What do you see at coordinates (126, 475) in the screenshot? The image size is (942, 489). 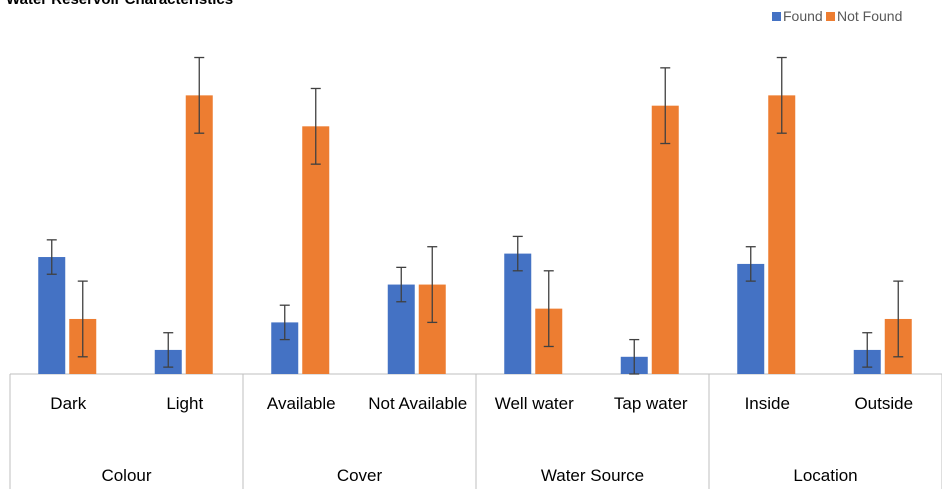 I see `group-label: Colour` at bounding box center [126, 475].